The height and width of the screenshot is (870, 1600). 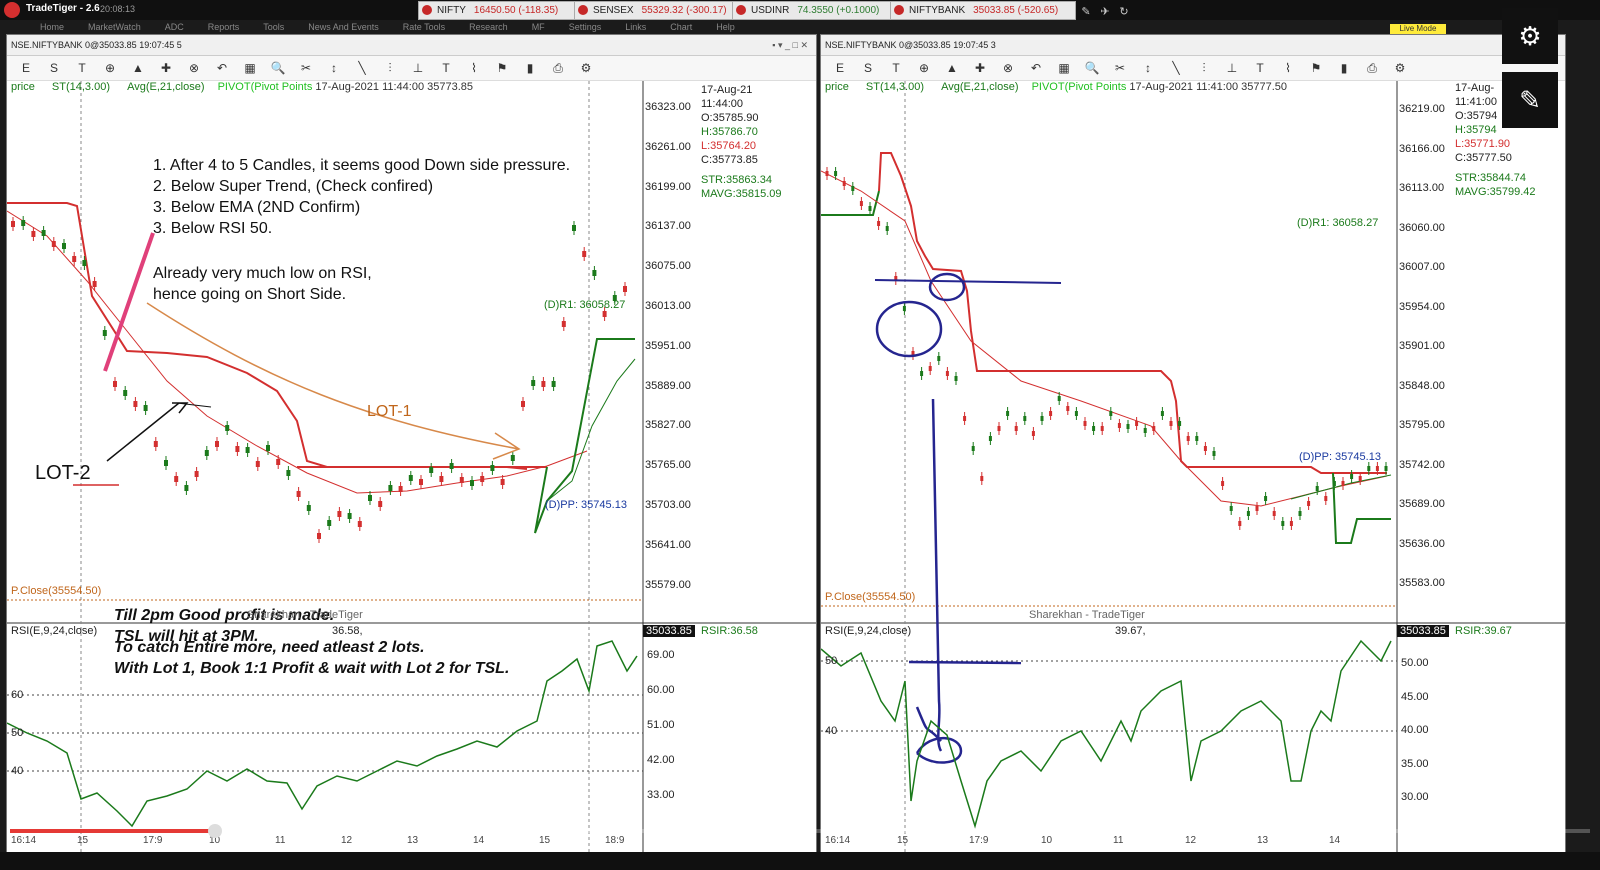 What do you see at coordinates (722, 104) in the screenshot?
I see `ohlc-time: 11:44:00` at bounding box center [722, 104].